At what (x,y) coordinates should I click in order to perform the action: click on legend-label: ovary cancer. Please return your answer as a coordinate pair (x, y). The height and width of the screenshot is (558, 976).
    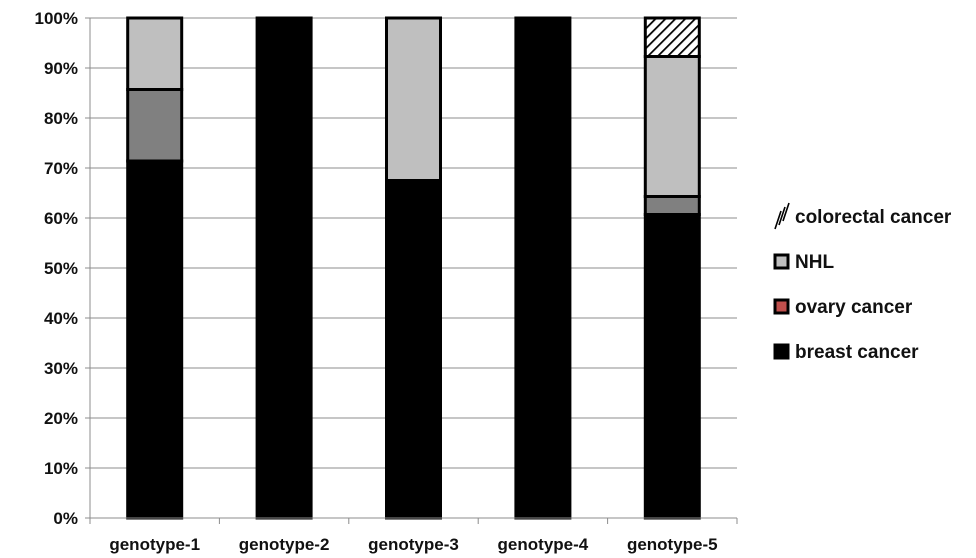
    Looking at the image, I should click on (854, 307).